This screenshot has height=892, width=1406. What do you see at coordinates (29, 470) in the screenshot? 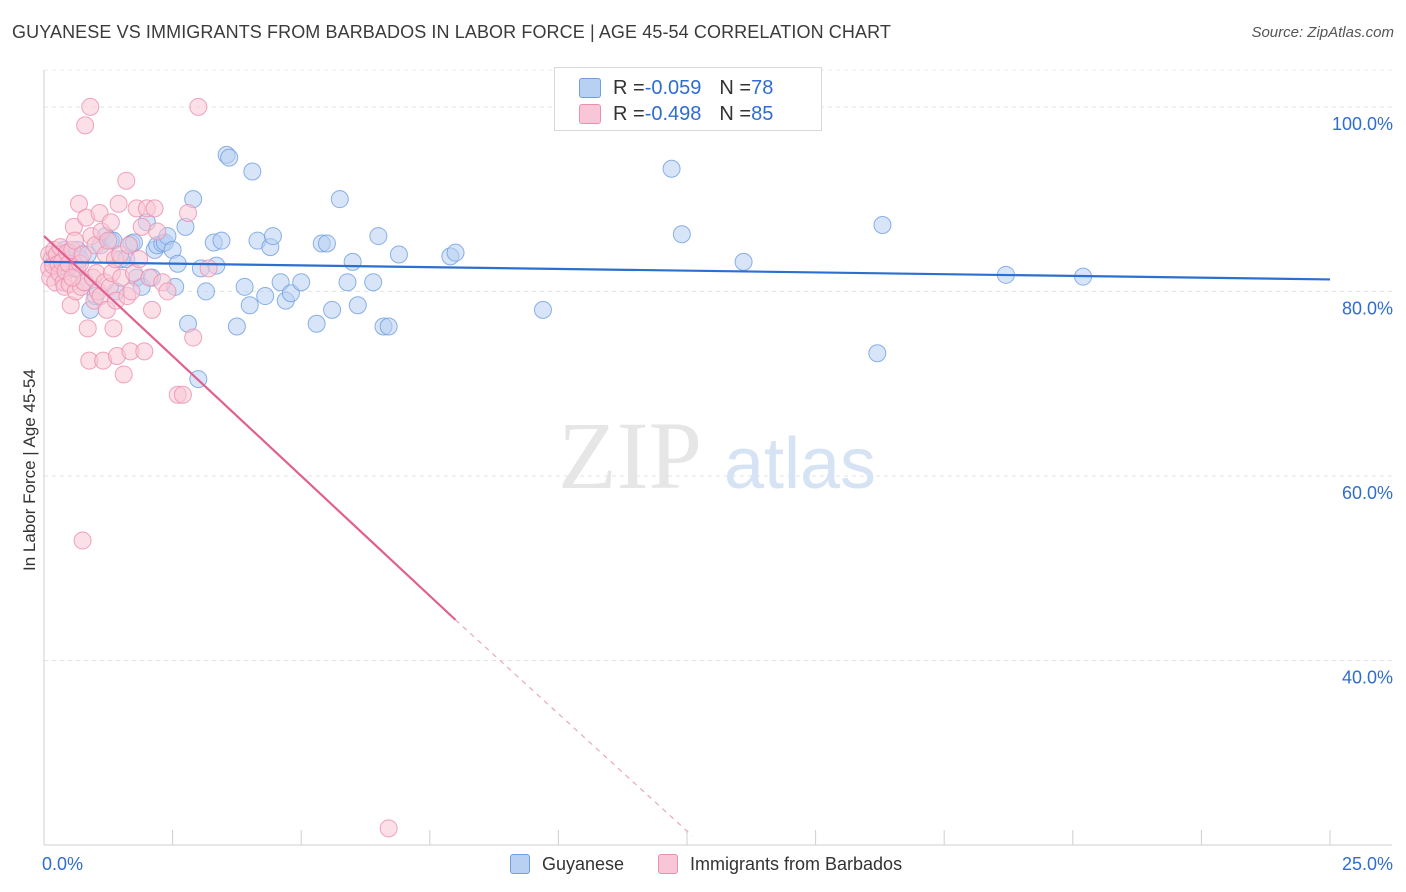
I see `y-axis-label: In Labor Force | Age 45-54` at bounding box center [29, 470].